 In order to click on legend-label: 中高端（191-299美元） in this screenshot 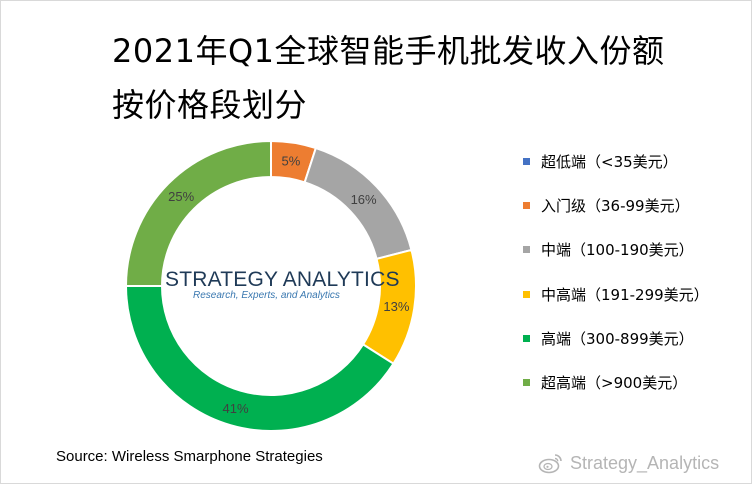, I will do `click(625, 294)`.